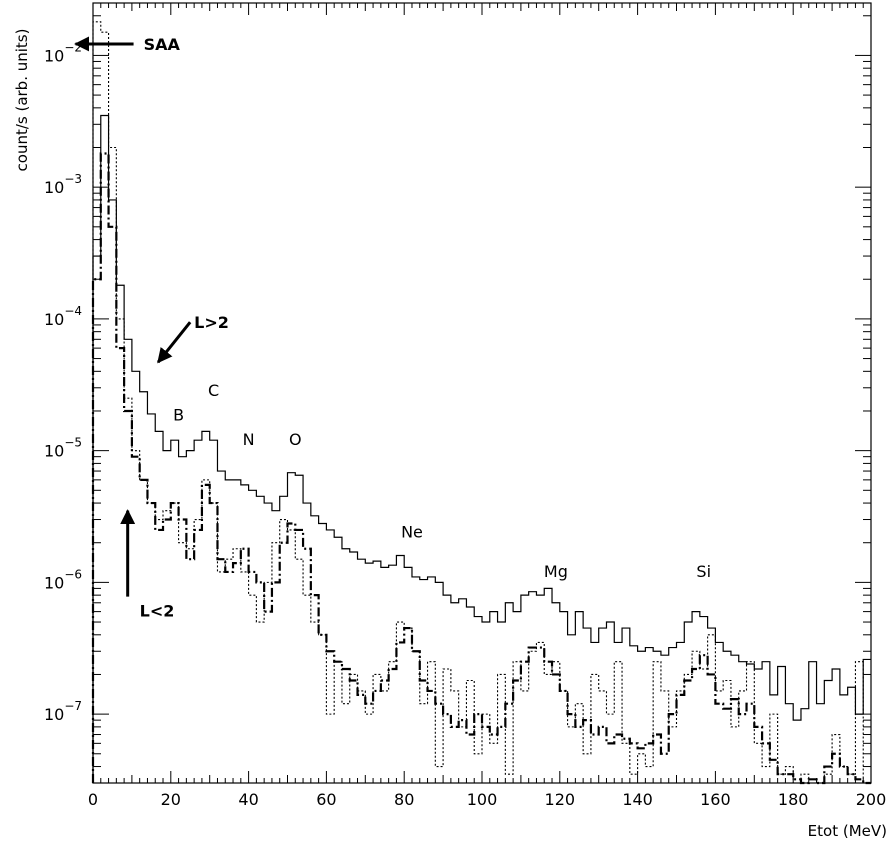 The width and height of the screenshot is (895, 845). What do you see at coordinates (703, 571) in the screenshot?
I see `annotation-si: Si` at bounding box center [703, 571].